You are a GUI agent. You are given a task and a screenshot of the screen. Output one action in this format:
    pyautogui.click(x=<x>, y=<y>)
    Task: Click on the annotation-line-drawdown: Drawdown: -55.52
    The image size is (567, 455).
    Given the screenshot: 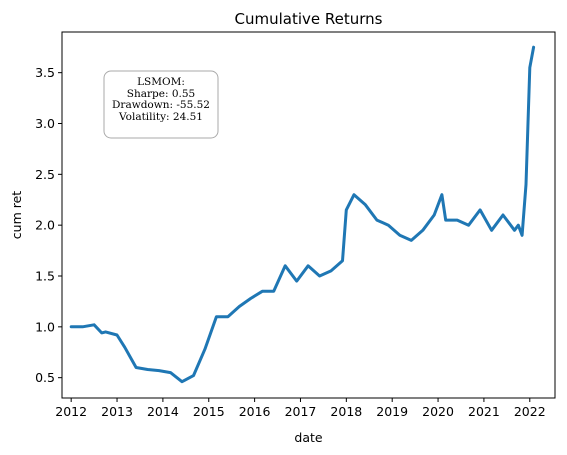 What is the action you would take?
    pyautogui.click(x=161, y=105)
    